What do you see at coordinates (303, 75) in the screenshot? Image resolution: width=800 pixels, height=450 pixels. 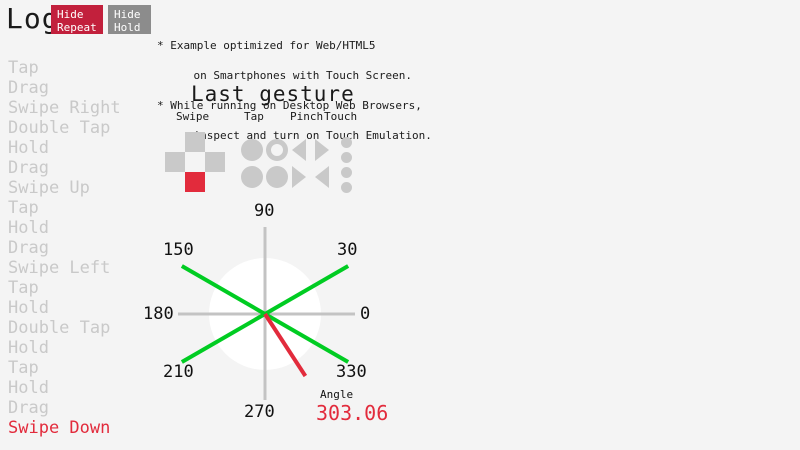 I see `note-line-2: on Smartphones with Touch Screen.` at bounding box center [303, 75].